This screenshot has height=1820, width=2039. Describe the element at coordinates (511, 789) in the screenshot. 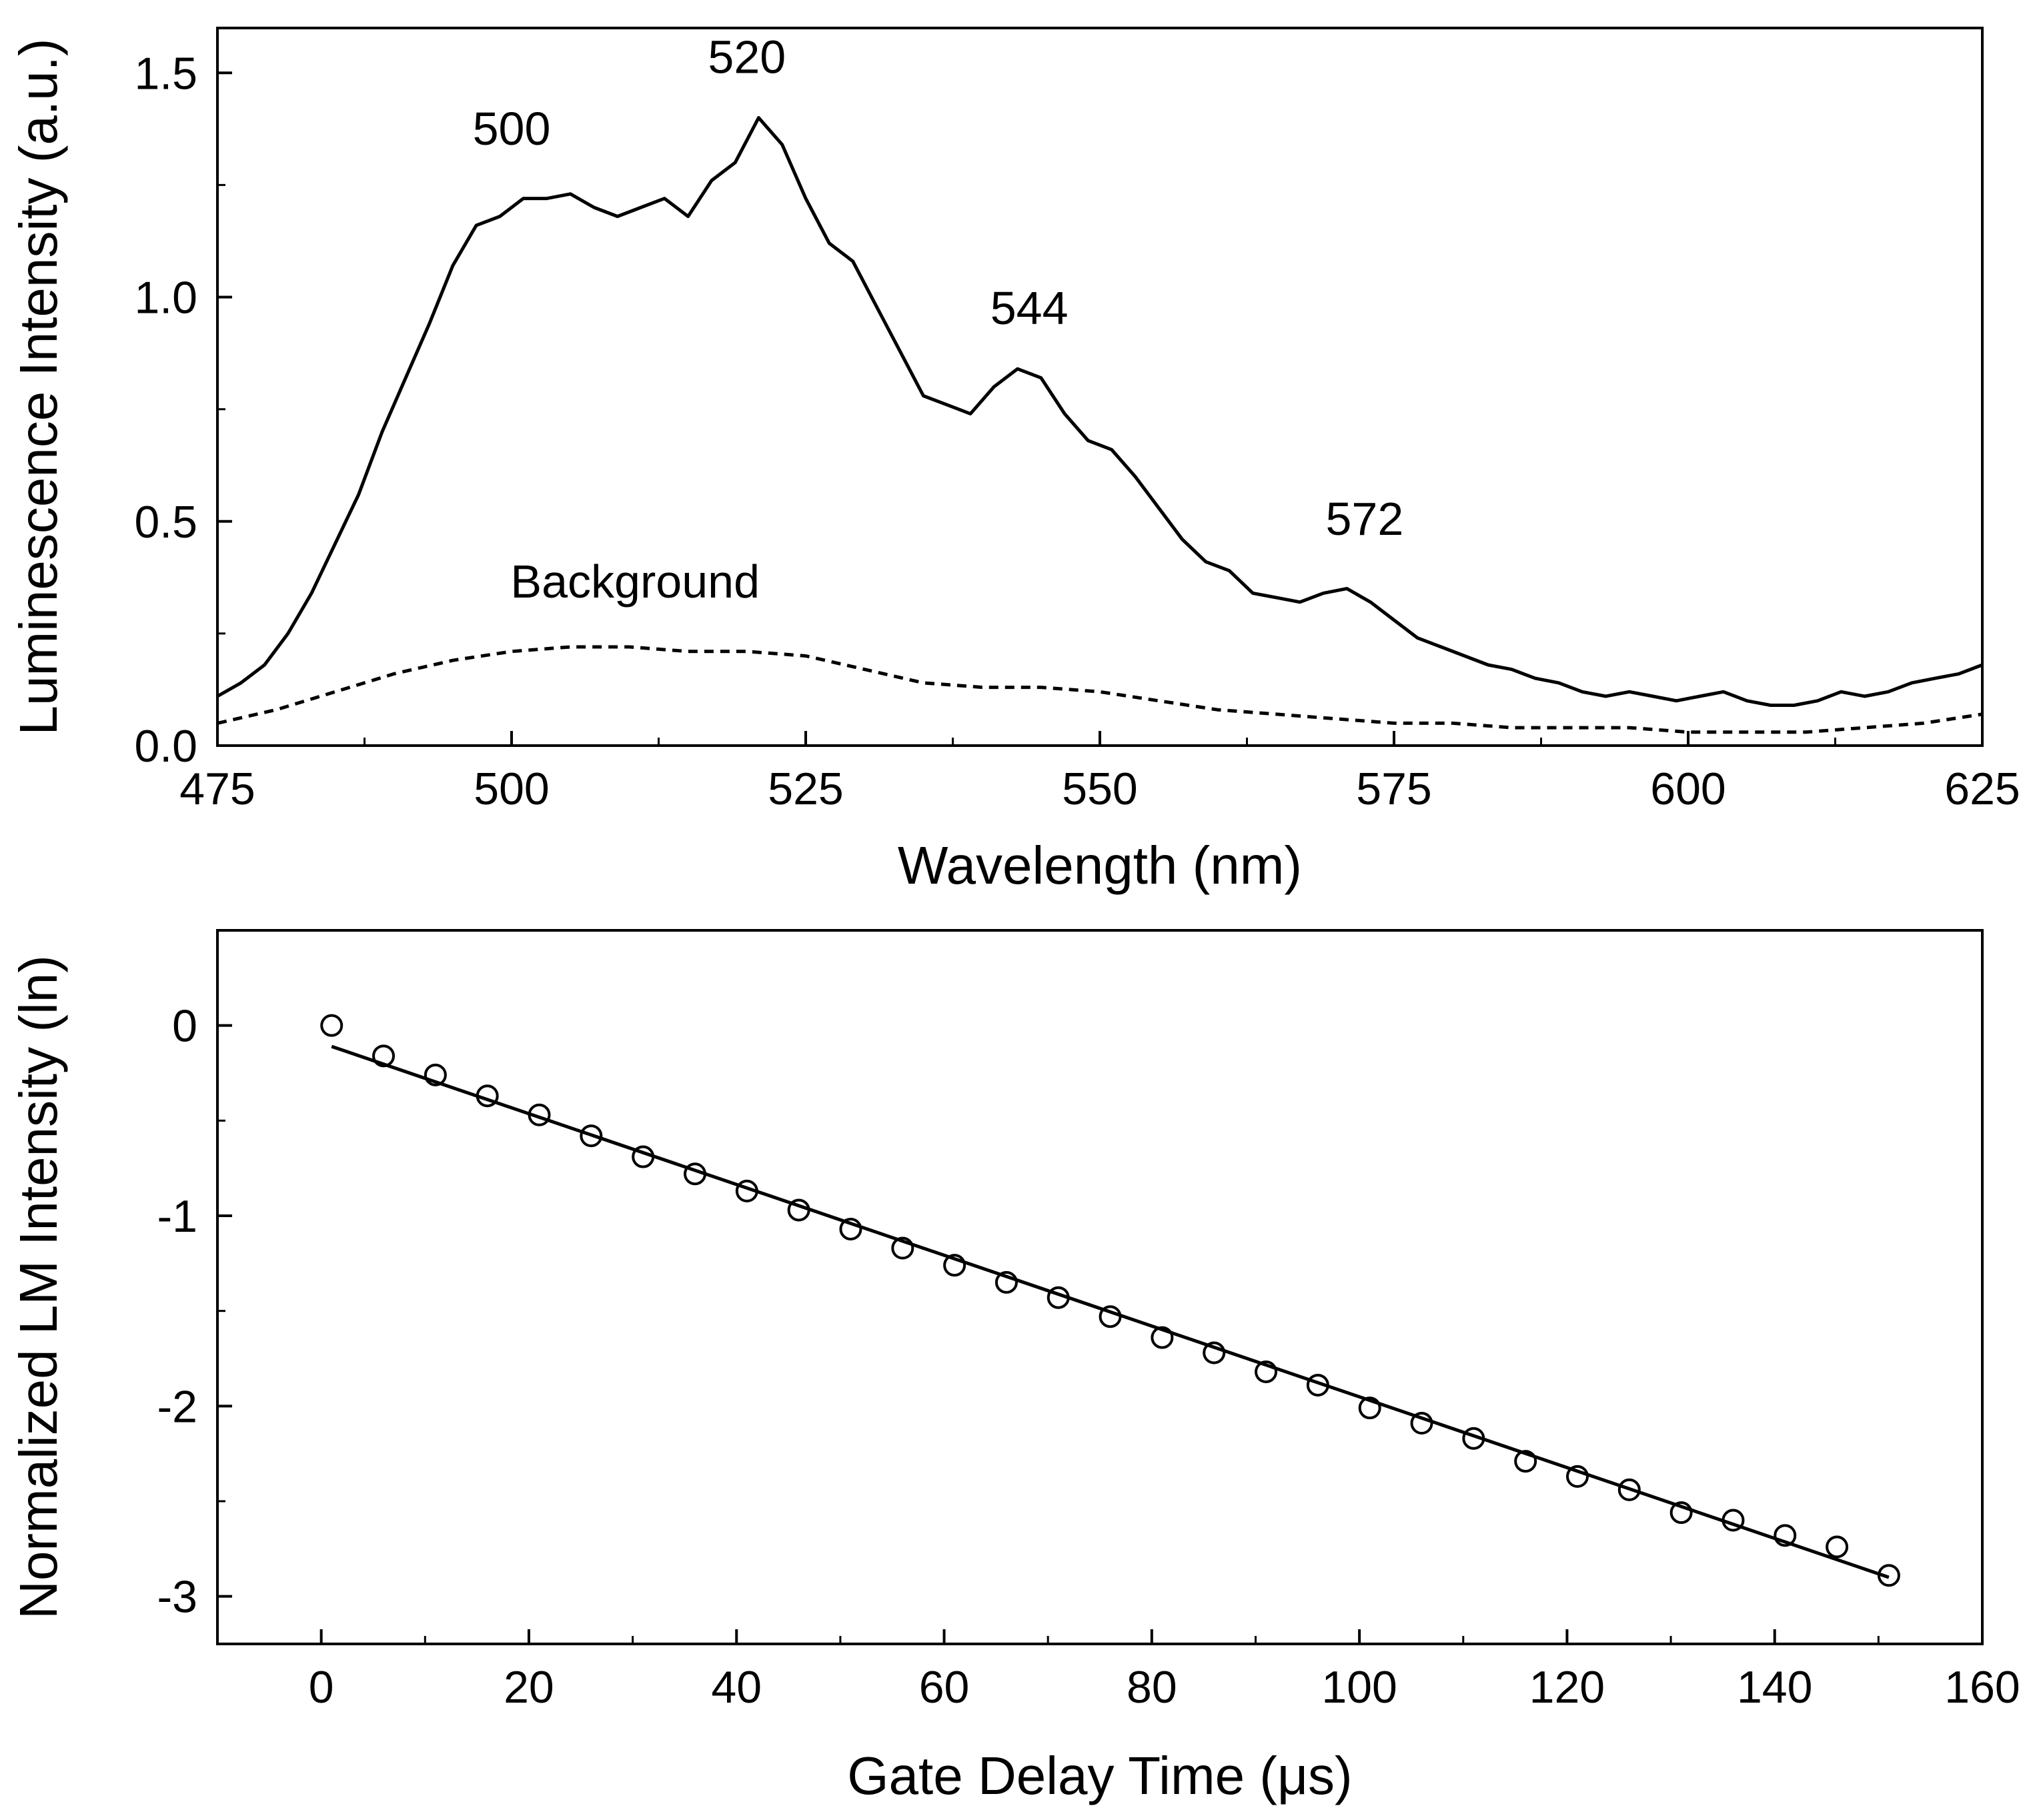

I see `x-tick-label: 500` at that location.